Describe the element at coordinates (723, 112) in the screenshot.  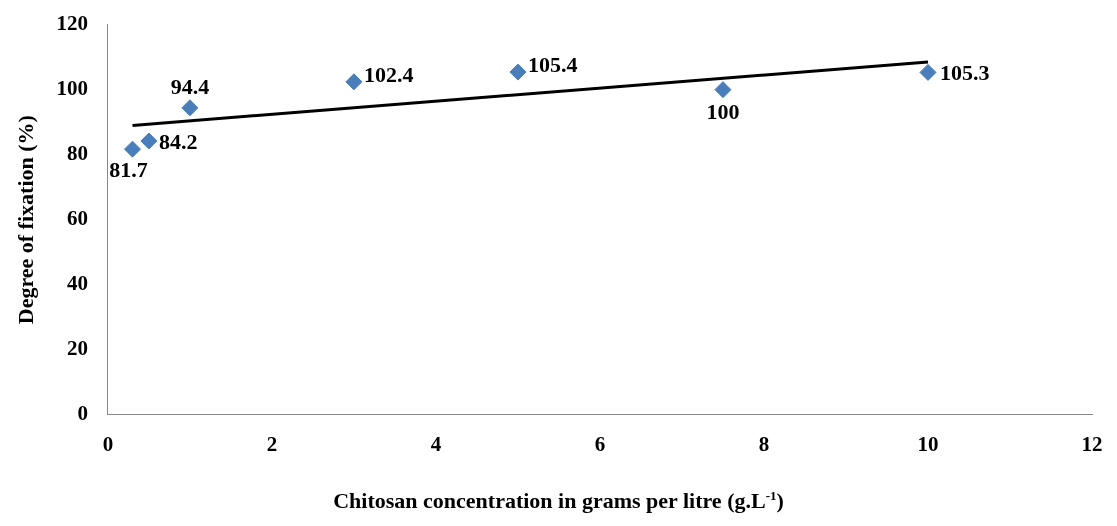
I see `data-label: 100` at that location.